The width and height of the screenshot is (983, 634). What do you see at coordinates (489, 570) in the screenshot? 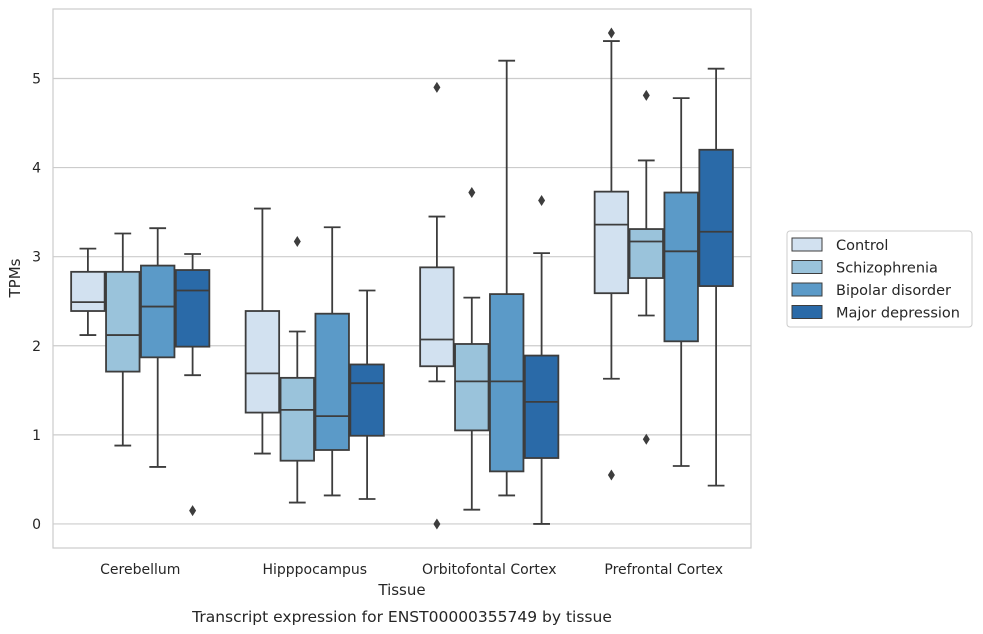
I see `x-tick-label: Orbitofontal Cortex` at bounding box center [489, 570].